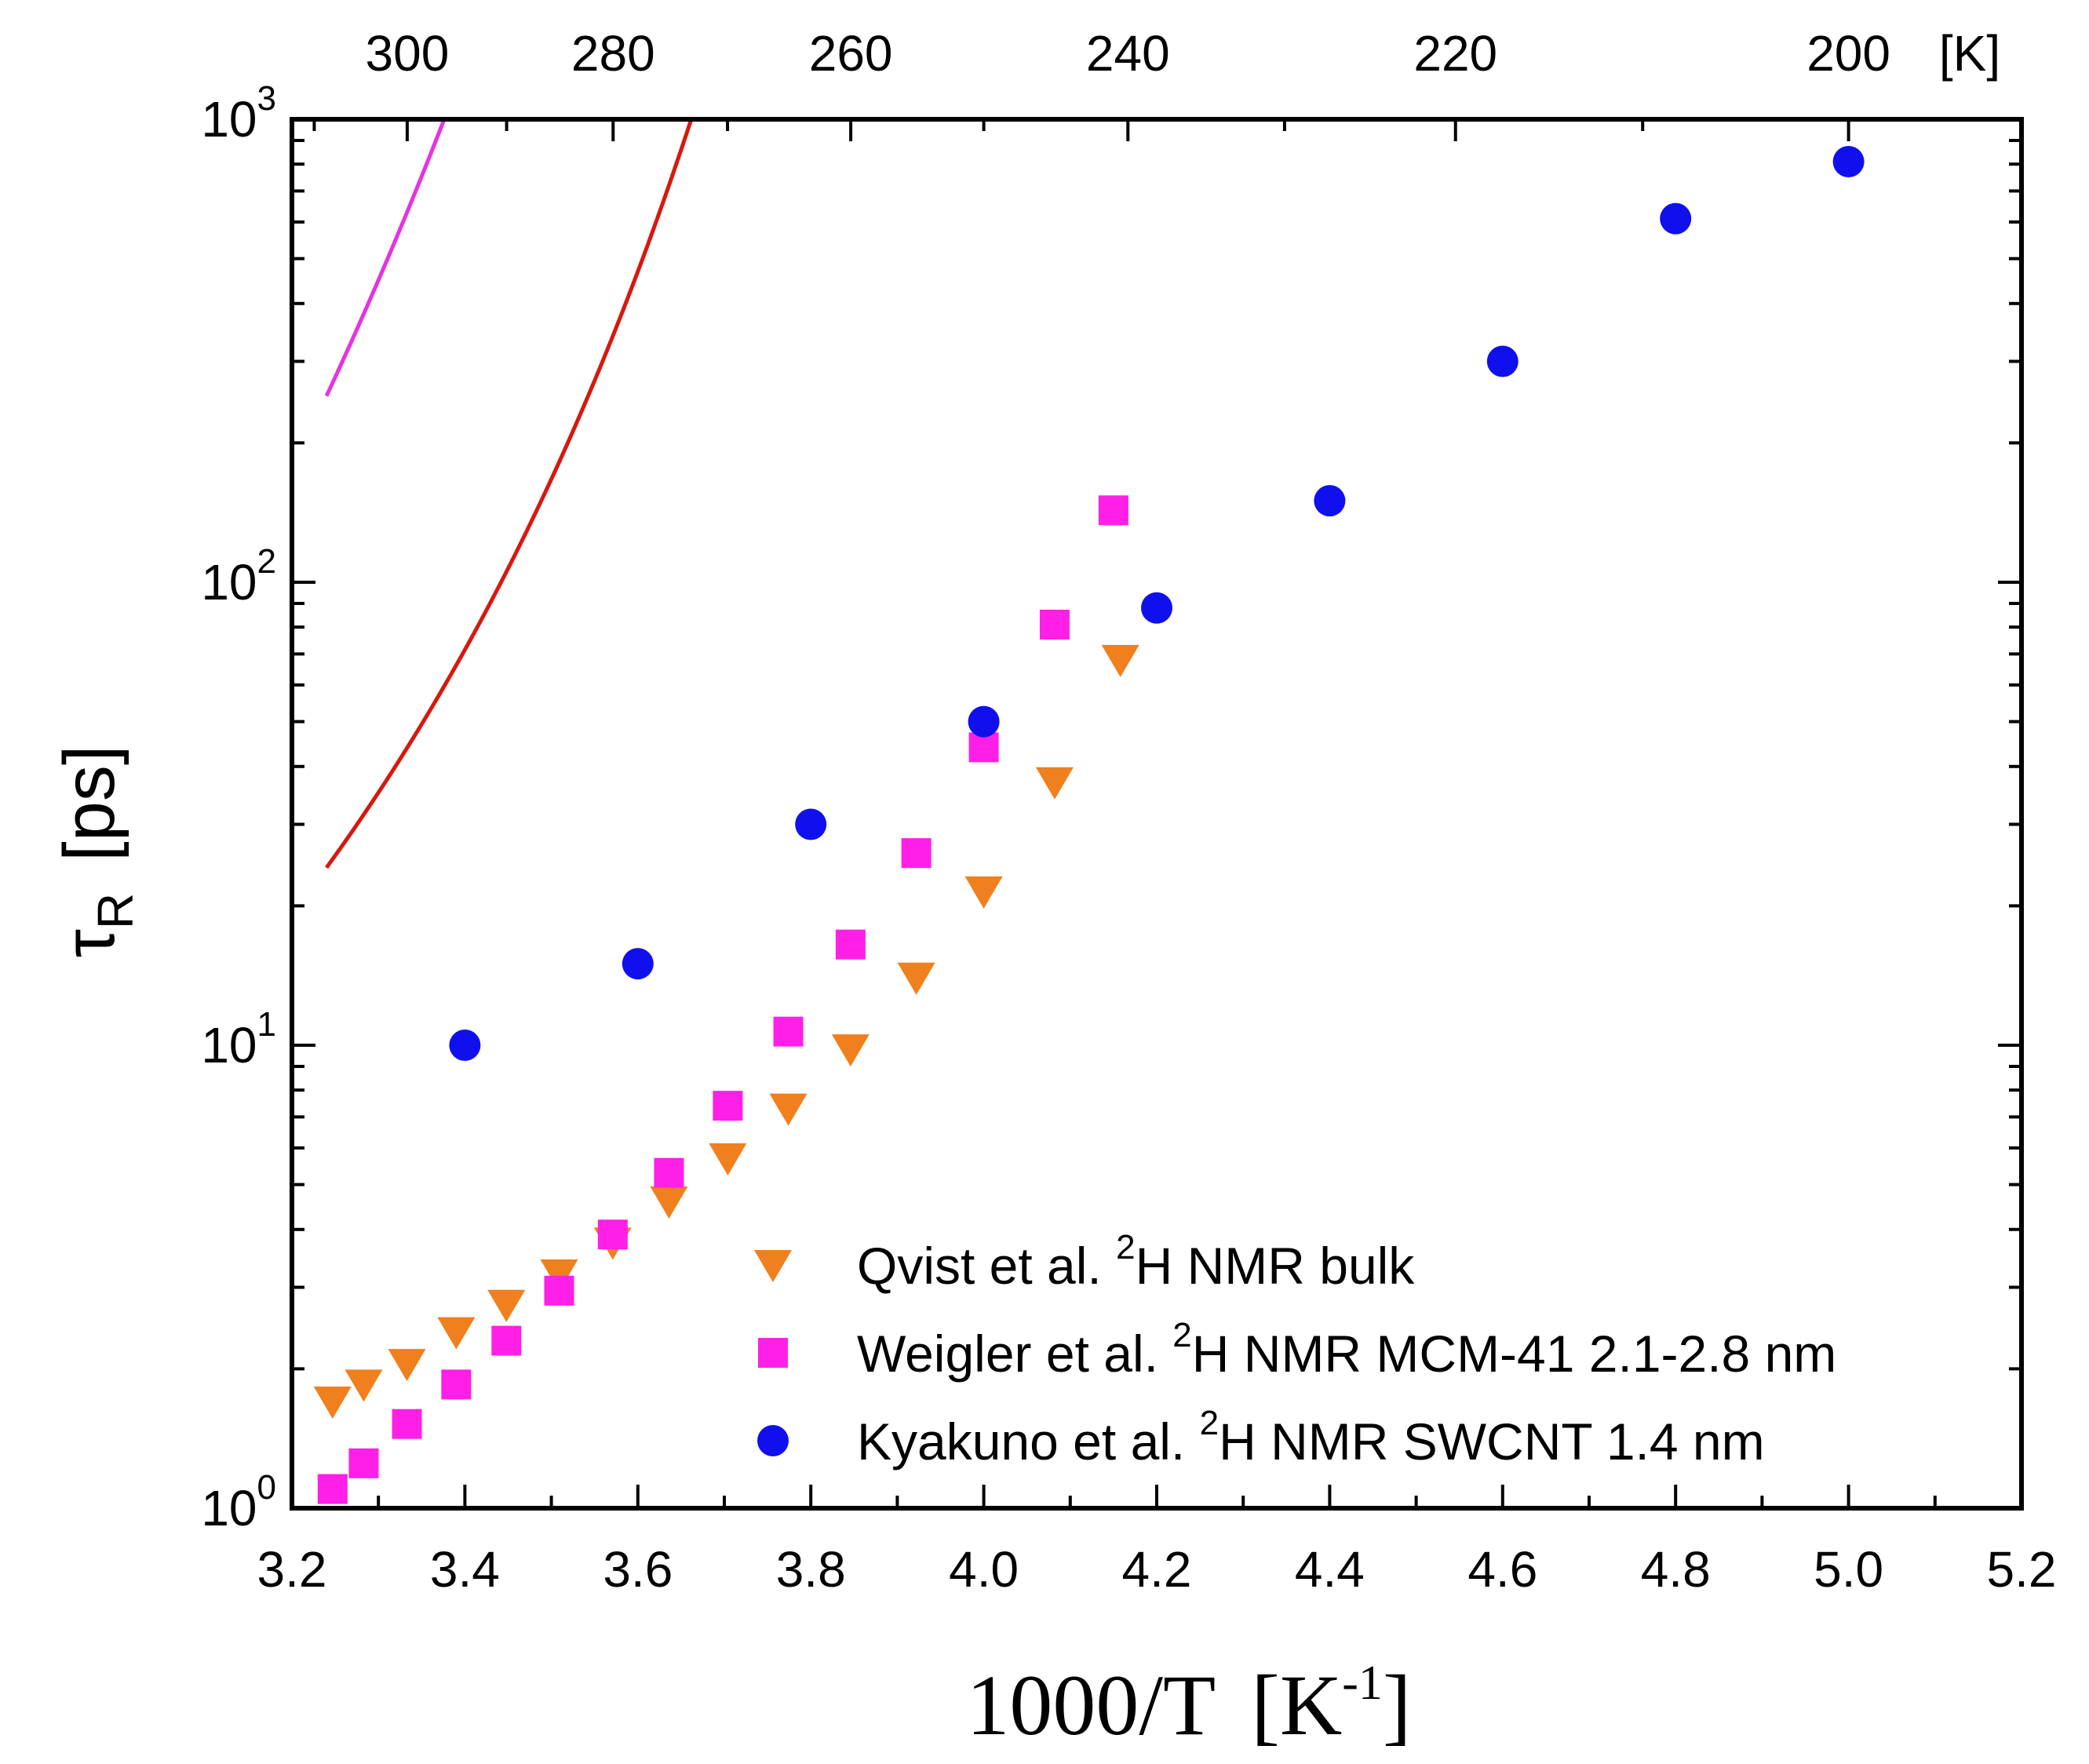 The height and width of the screenshot is (1764, 2089). I want to click on y-axis-title: τR[ps], so click(96, 851).